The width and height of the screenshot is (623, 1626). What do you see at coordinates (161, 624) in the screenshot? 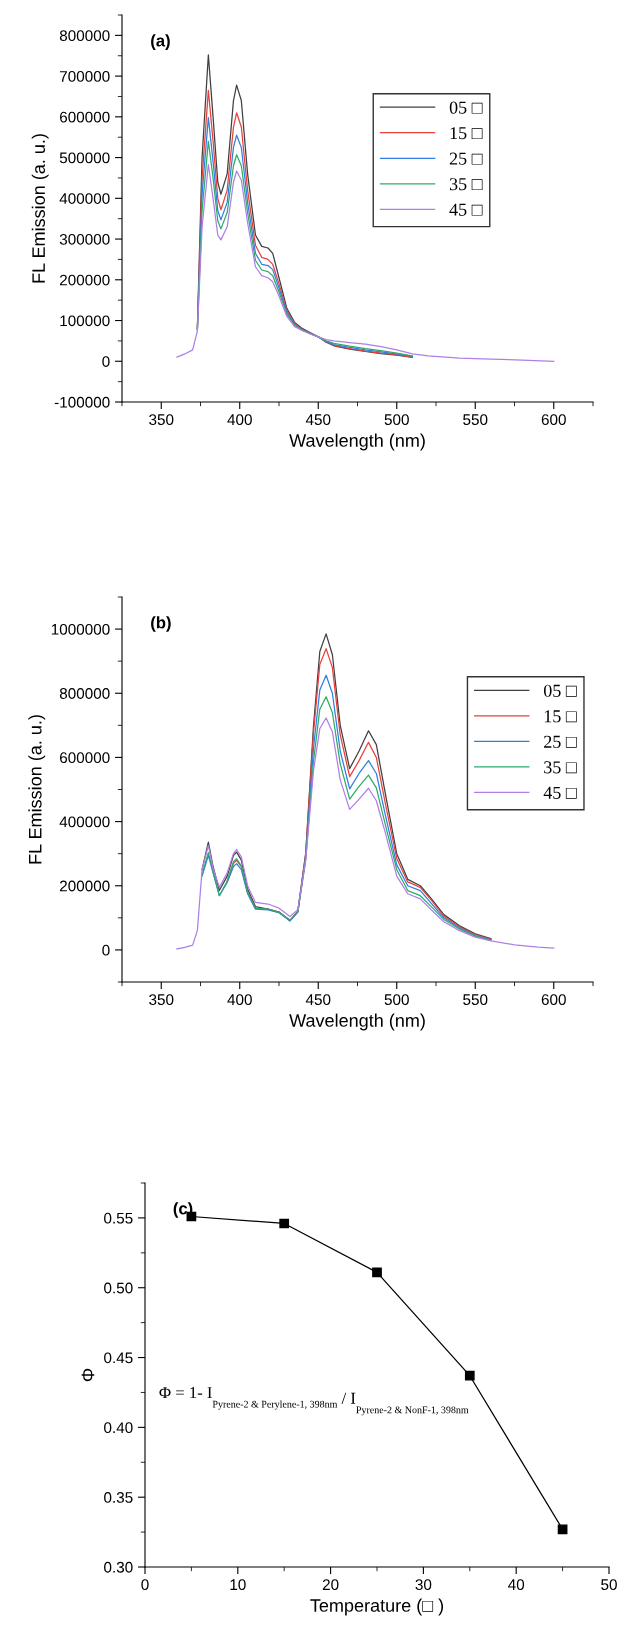
I see `annotation: (b)` at bounding box center [161, 624].